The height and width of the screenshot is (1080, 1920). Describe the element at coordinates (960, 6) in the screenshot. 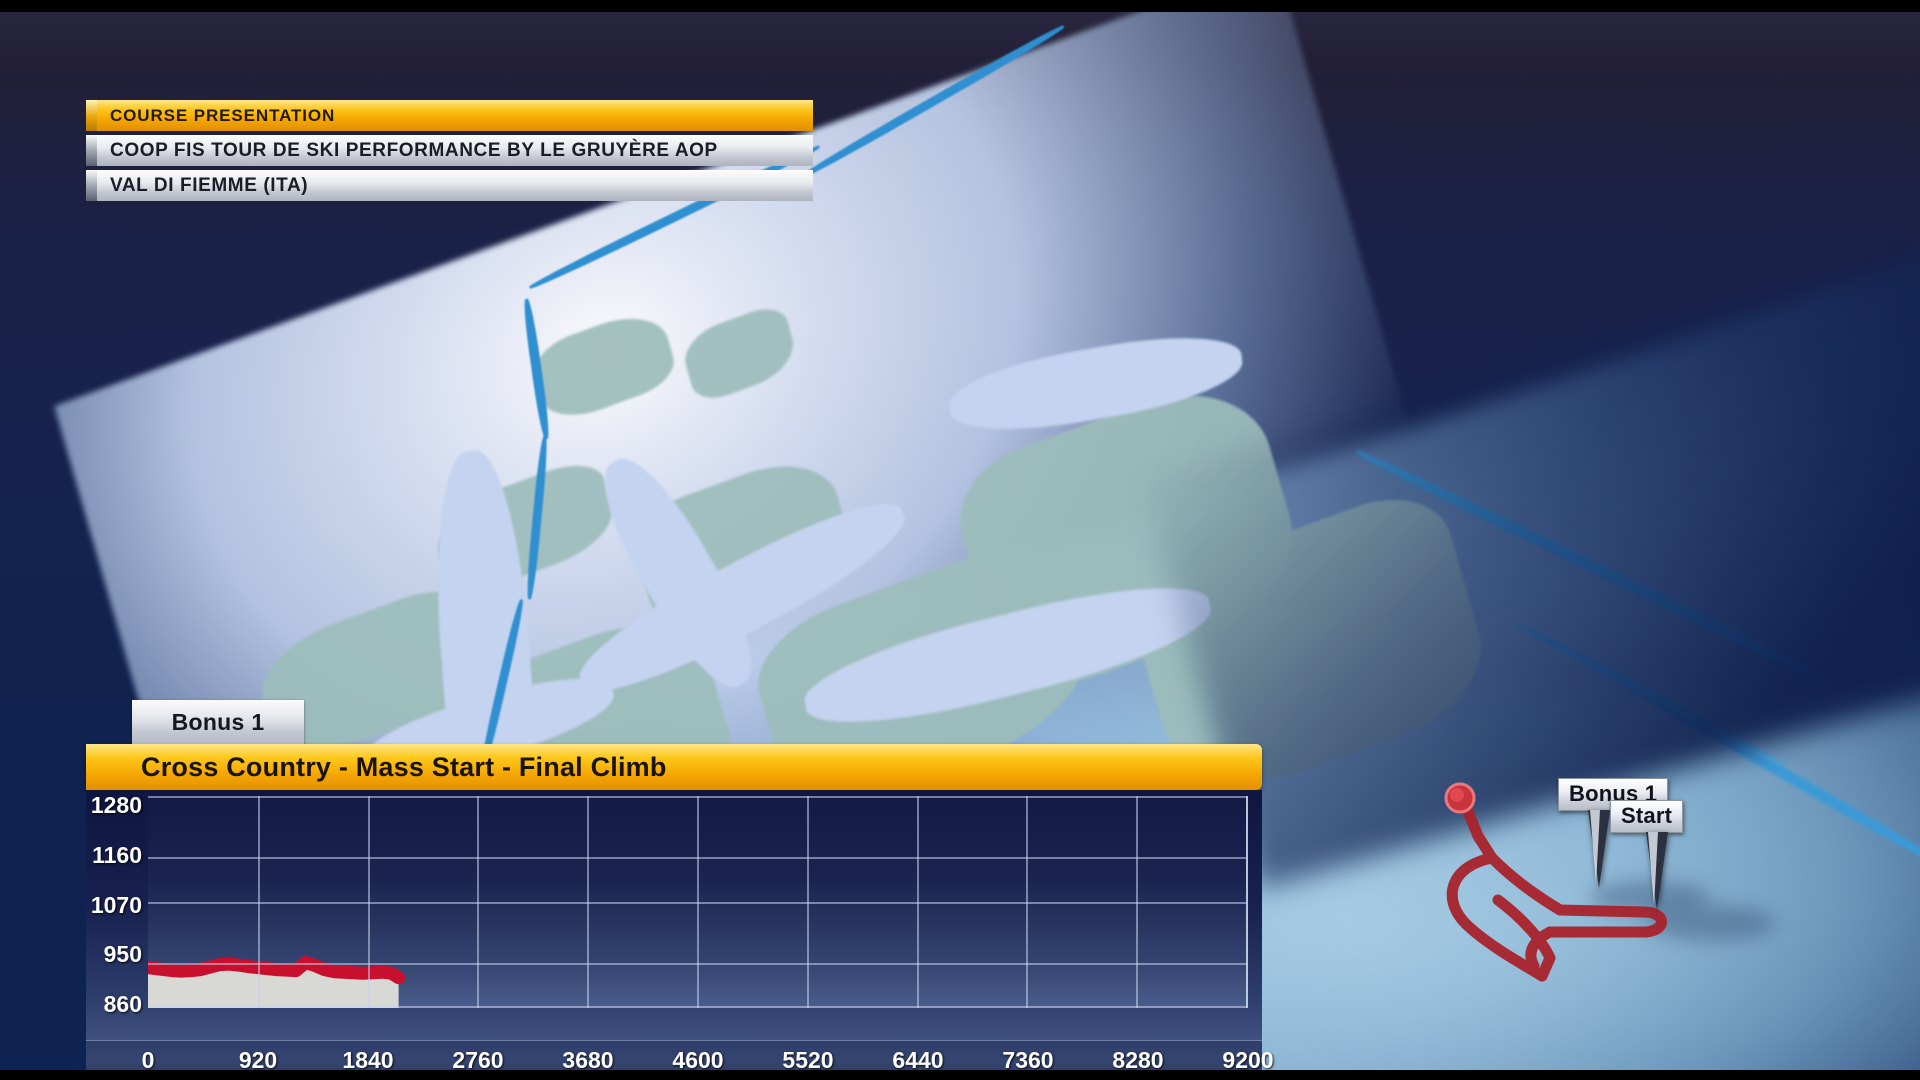

I see `letterbox-top` at that location.